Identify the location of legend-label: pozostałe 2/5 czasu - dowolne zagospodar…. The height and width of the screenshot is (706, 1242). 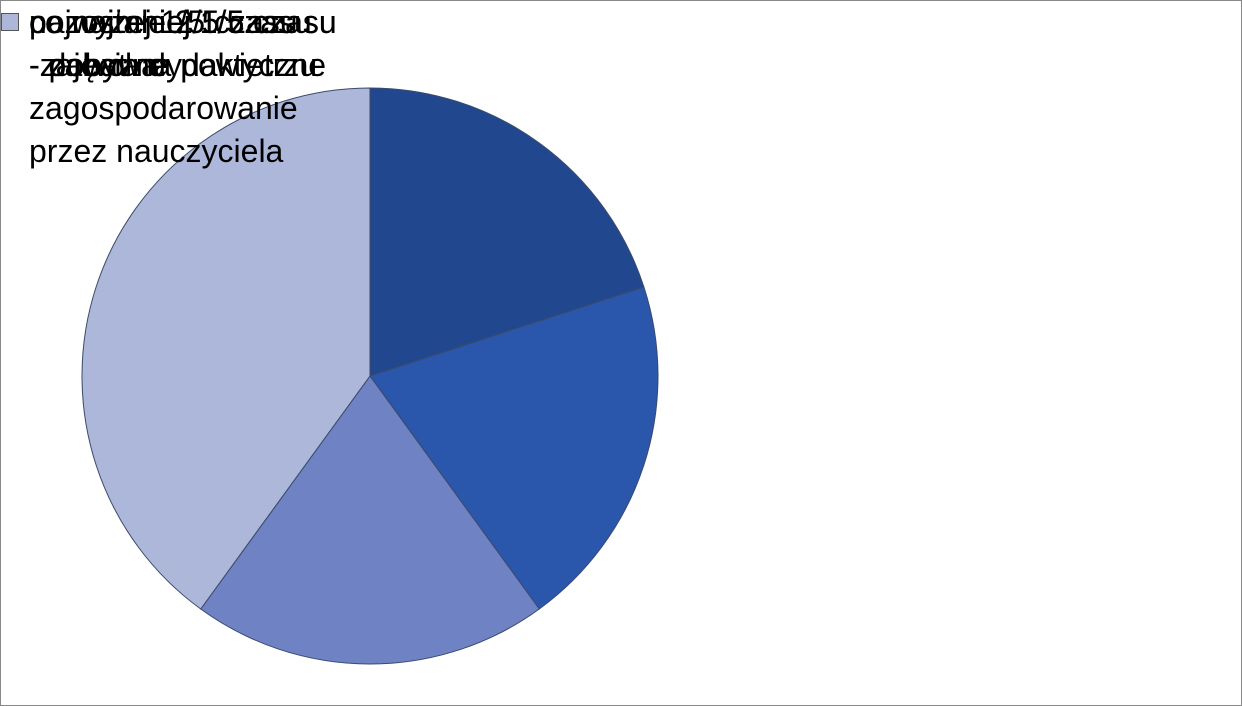
(170, 86).